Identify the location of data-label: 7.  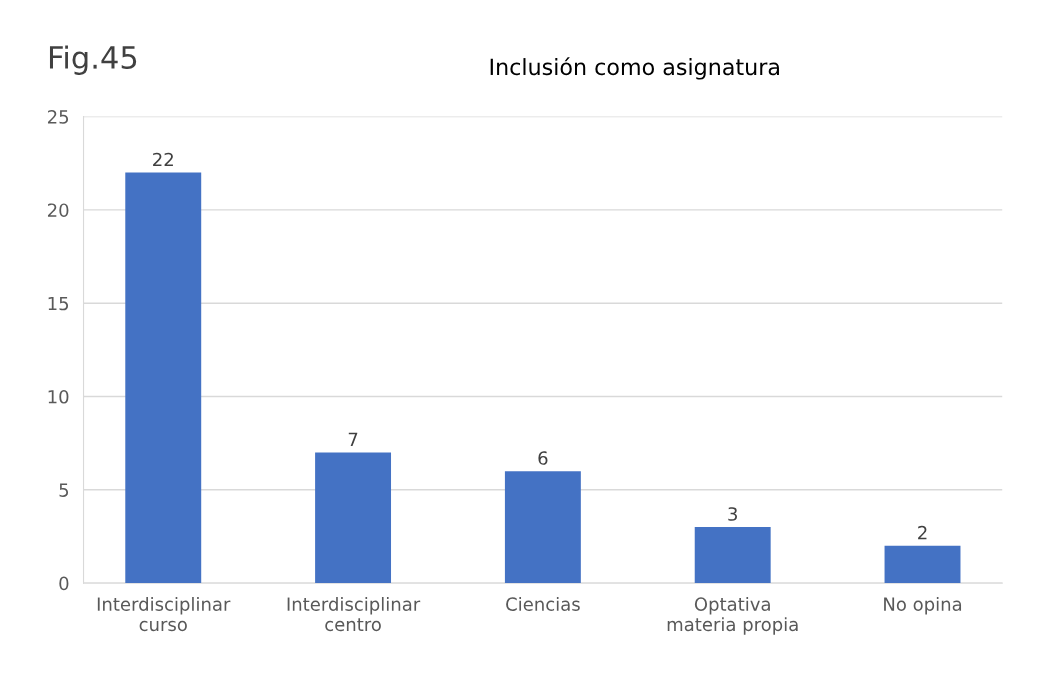
(353, 439).